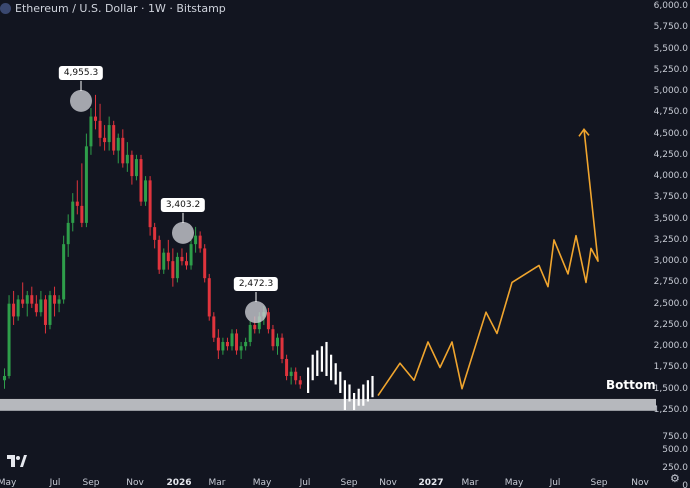 The width and height of the screenshot is (690, 488). Describe the element at coordinates (168, 202) in the screenshot. I see `peak-markers` at that location.